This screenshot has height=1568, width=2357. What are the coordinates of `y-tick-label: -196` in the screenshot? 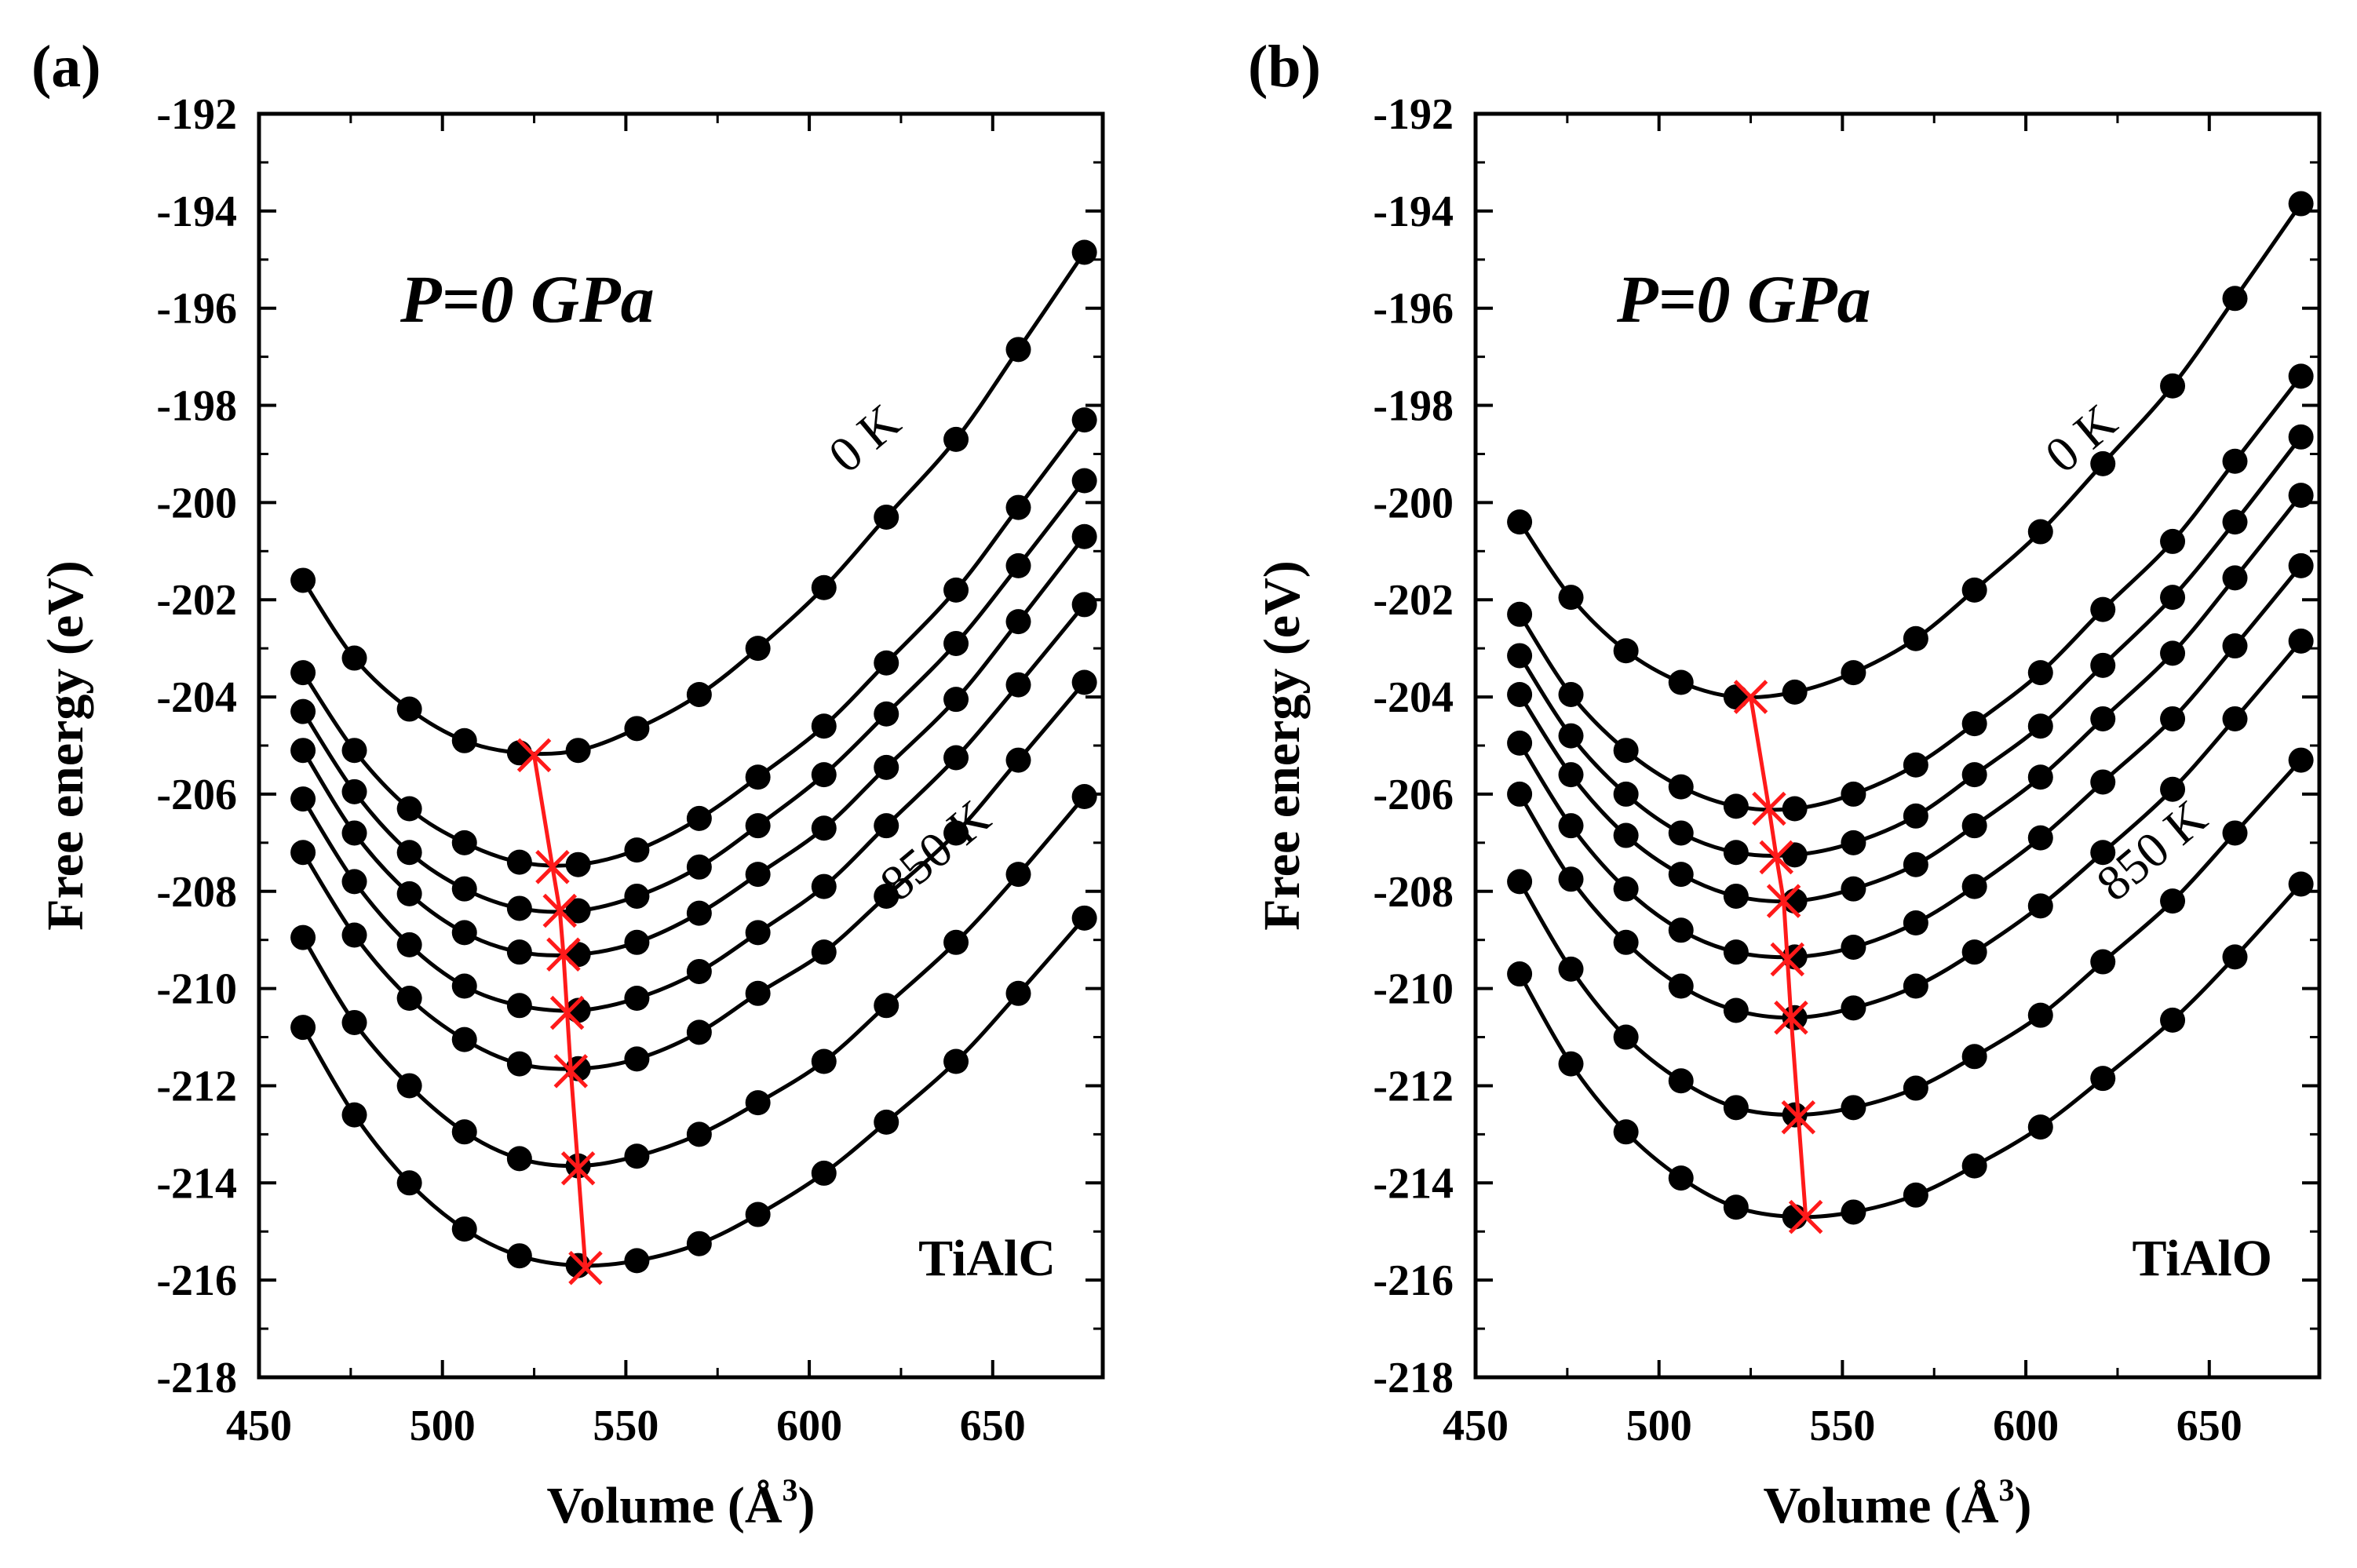 It's located at (1413, 309).